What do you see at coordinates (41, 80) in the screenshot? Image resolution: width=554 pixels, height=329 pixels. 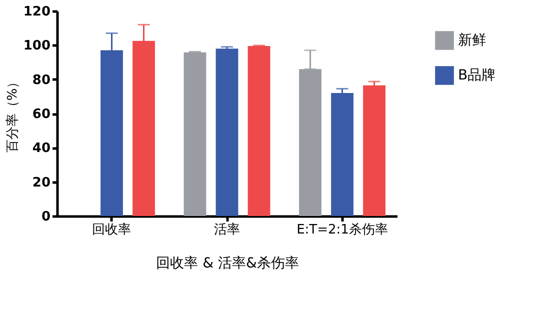 I see `y-tick-label: 80` at bounding box center [41, 80].